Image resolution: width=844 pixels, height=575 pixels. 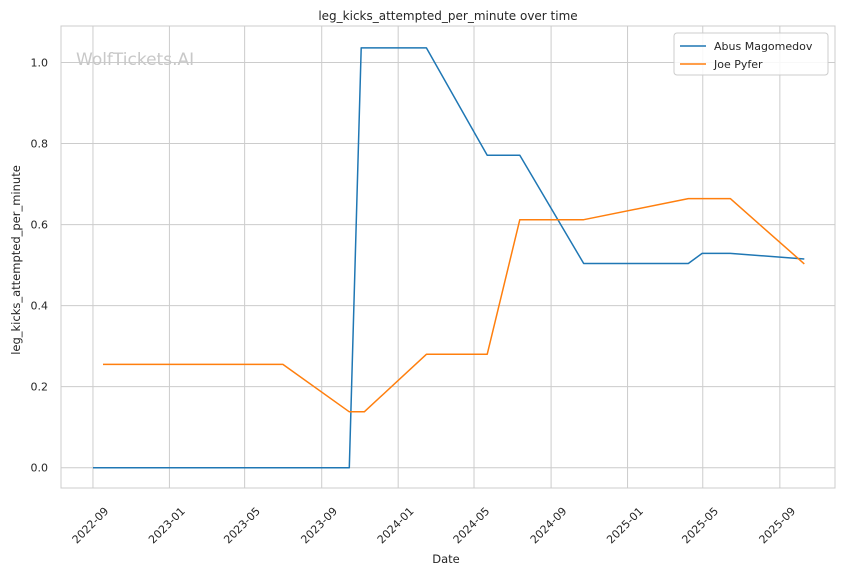 What do you see at coordinates (242, 526) in the screenshot?
I see `x-tick-label: 2023-05` at bounding box center [242, 526].